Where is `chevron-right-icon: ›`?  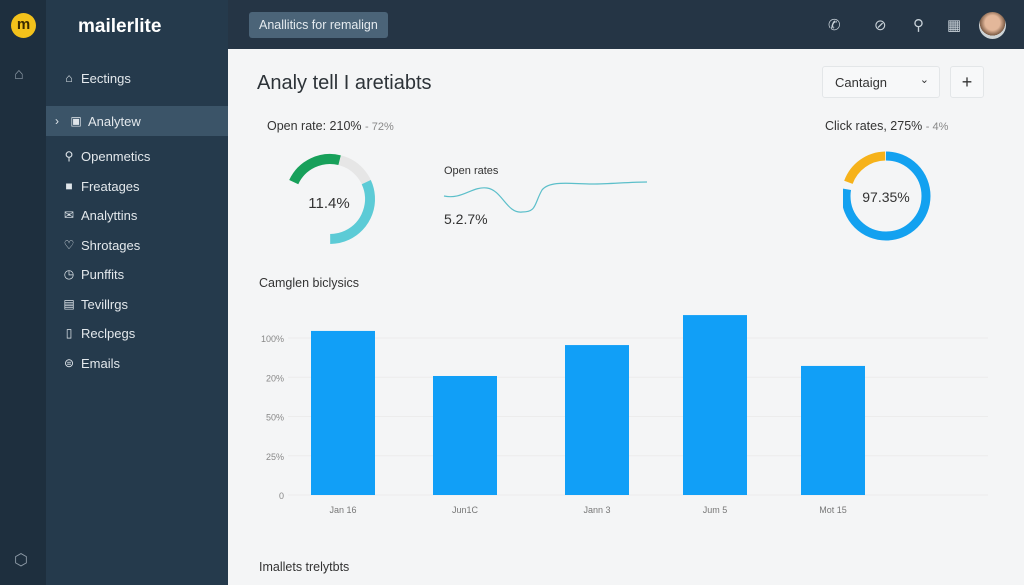
chevron-right-icon: › is located at coordinates (57, 121).